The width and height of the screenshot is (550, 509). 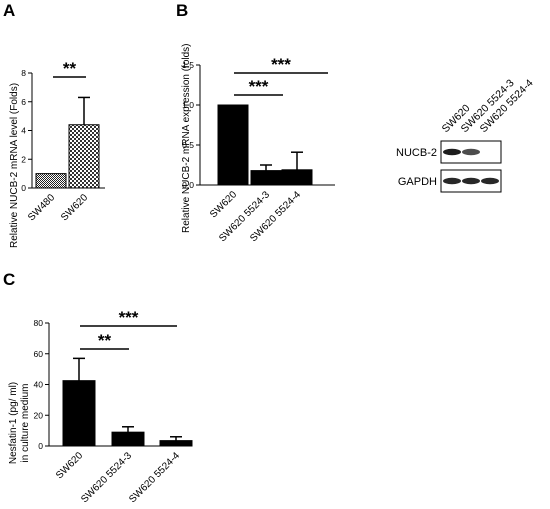 What do you see at coordinates (23, 159) in the screenshot?
I see `y-tick-label: 2` at bounding box center [23, 159].